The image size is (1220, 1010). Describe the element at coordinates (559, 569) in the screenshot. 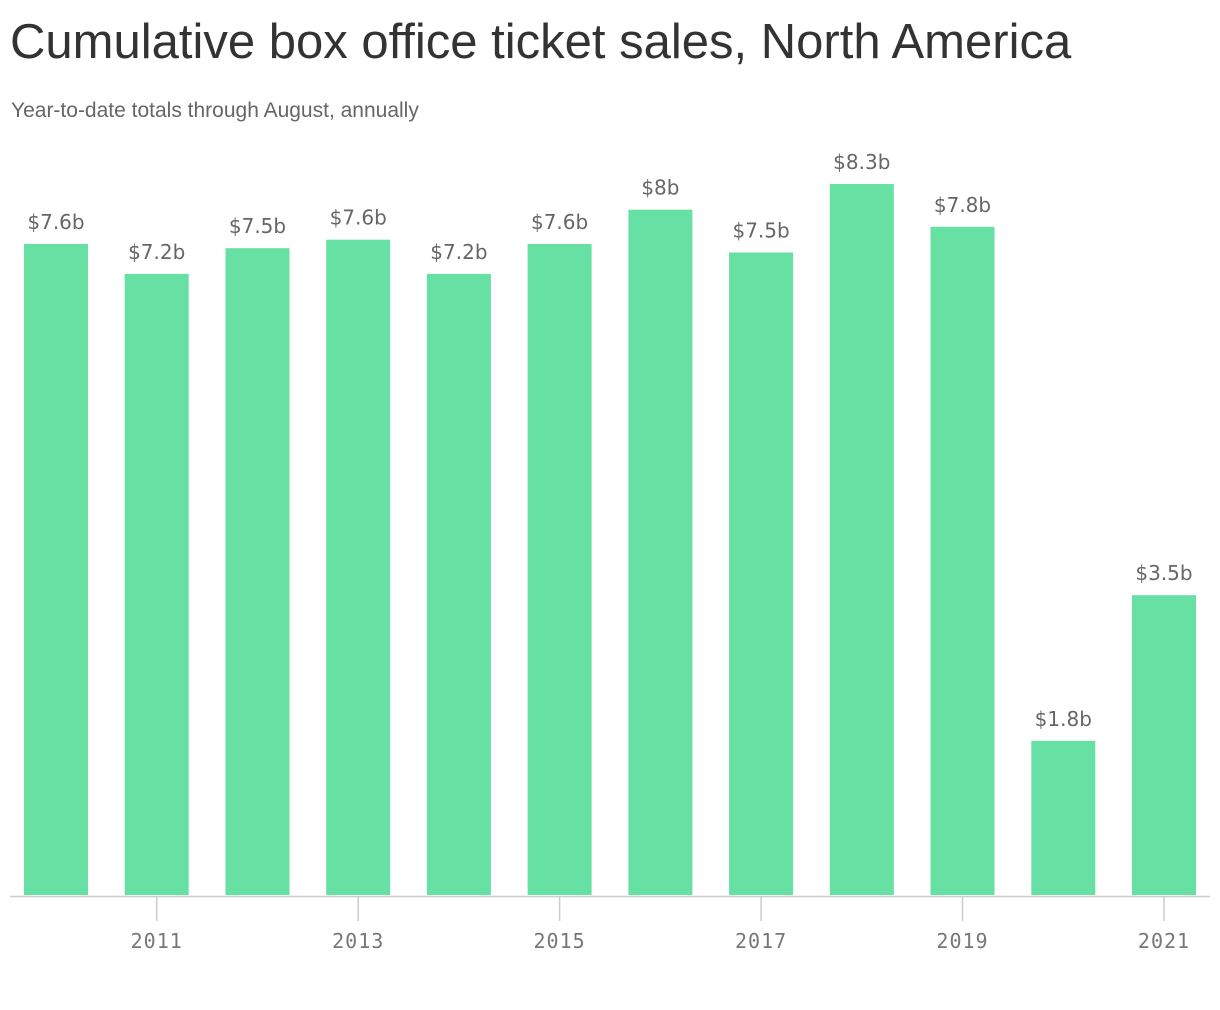

I see `bar-2015` at that location.